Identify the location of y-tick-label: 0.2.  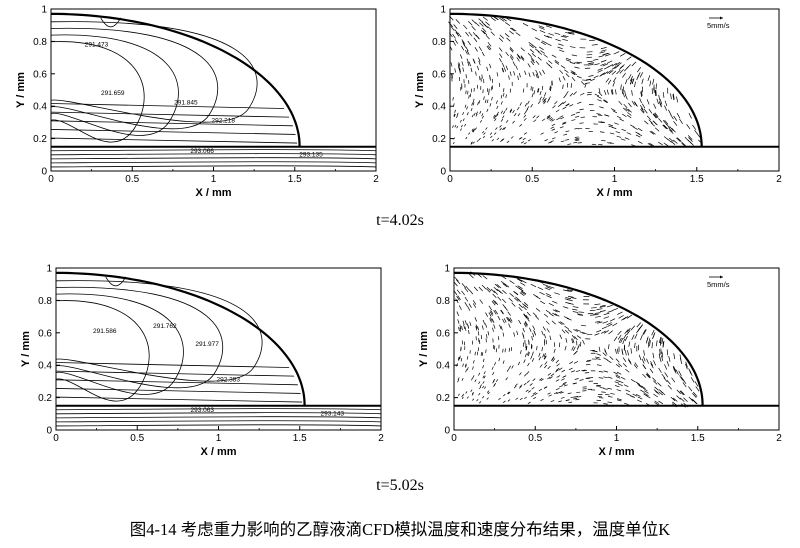
(40, 139).